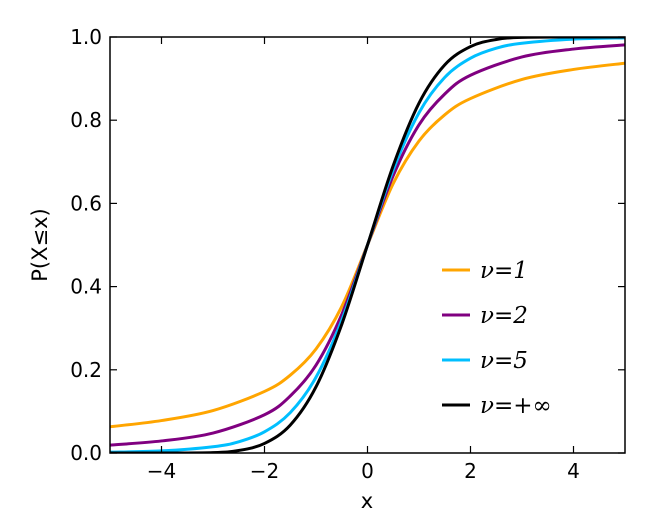 The image size is (650, 520). I want to click on y-tick-label: 0.4, so click(86, 287).